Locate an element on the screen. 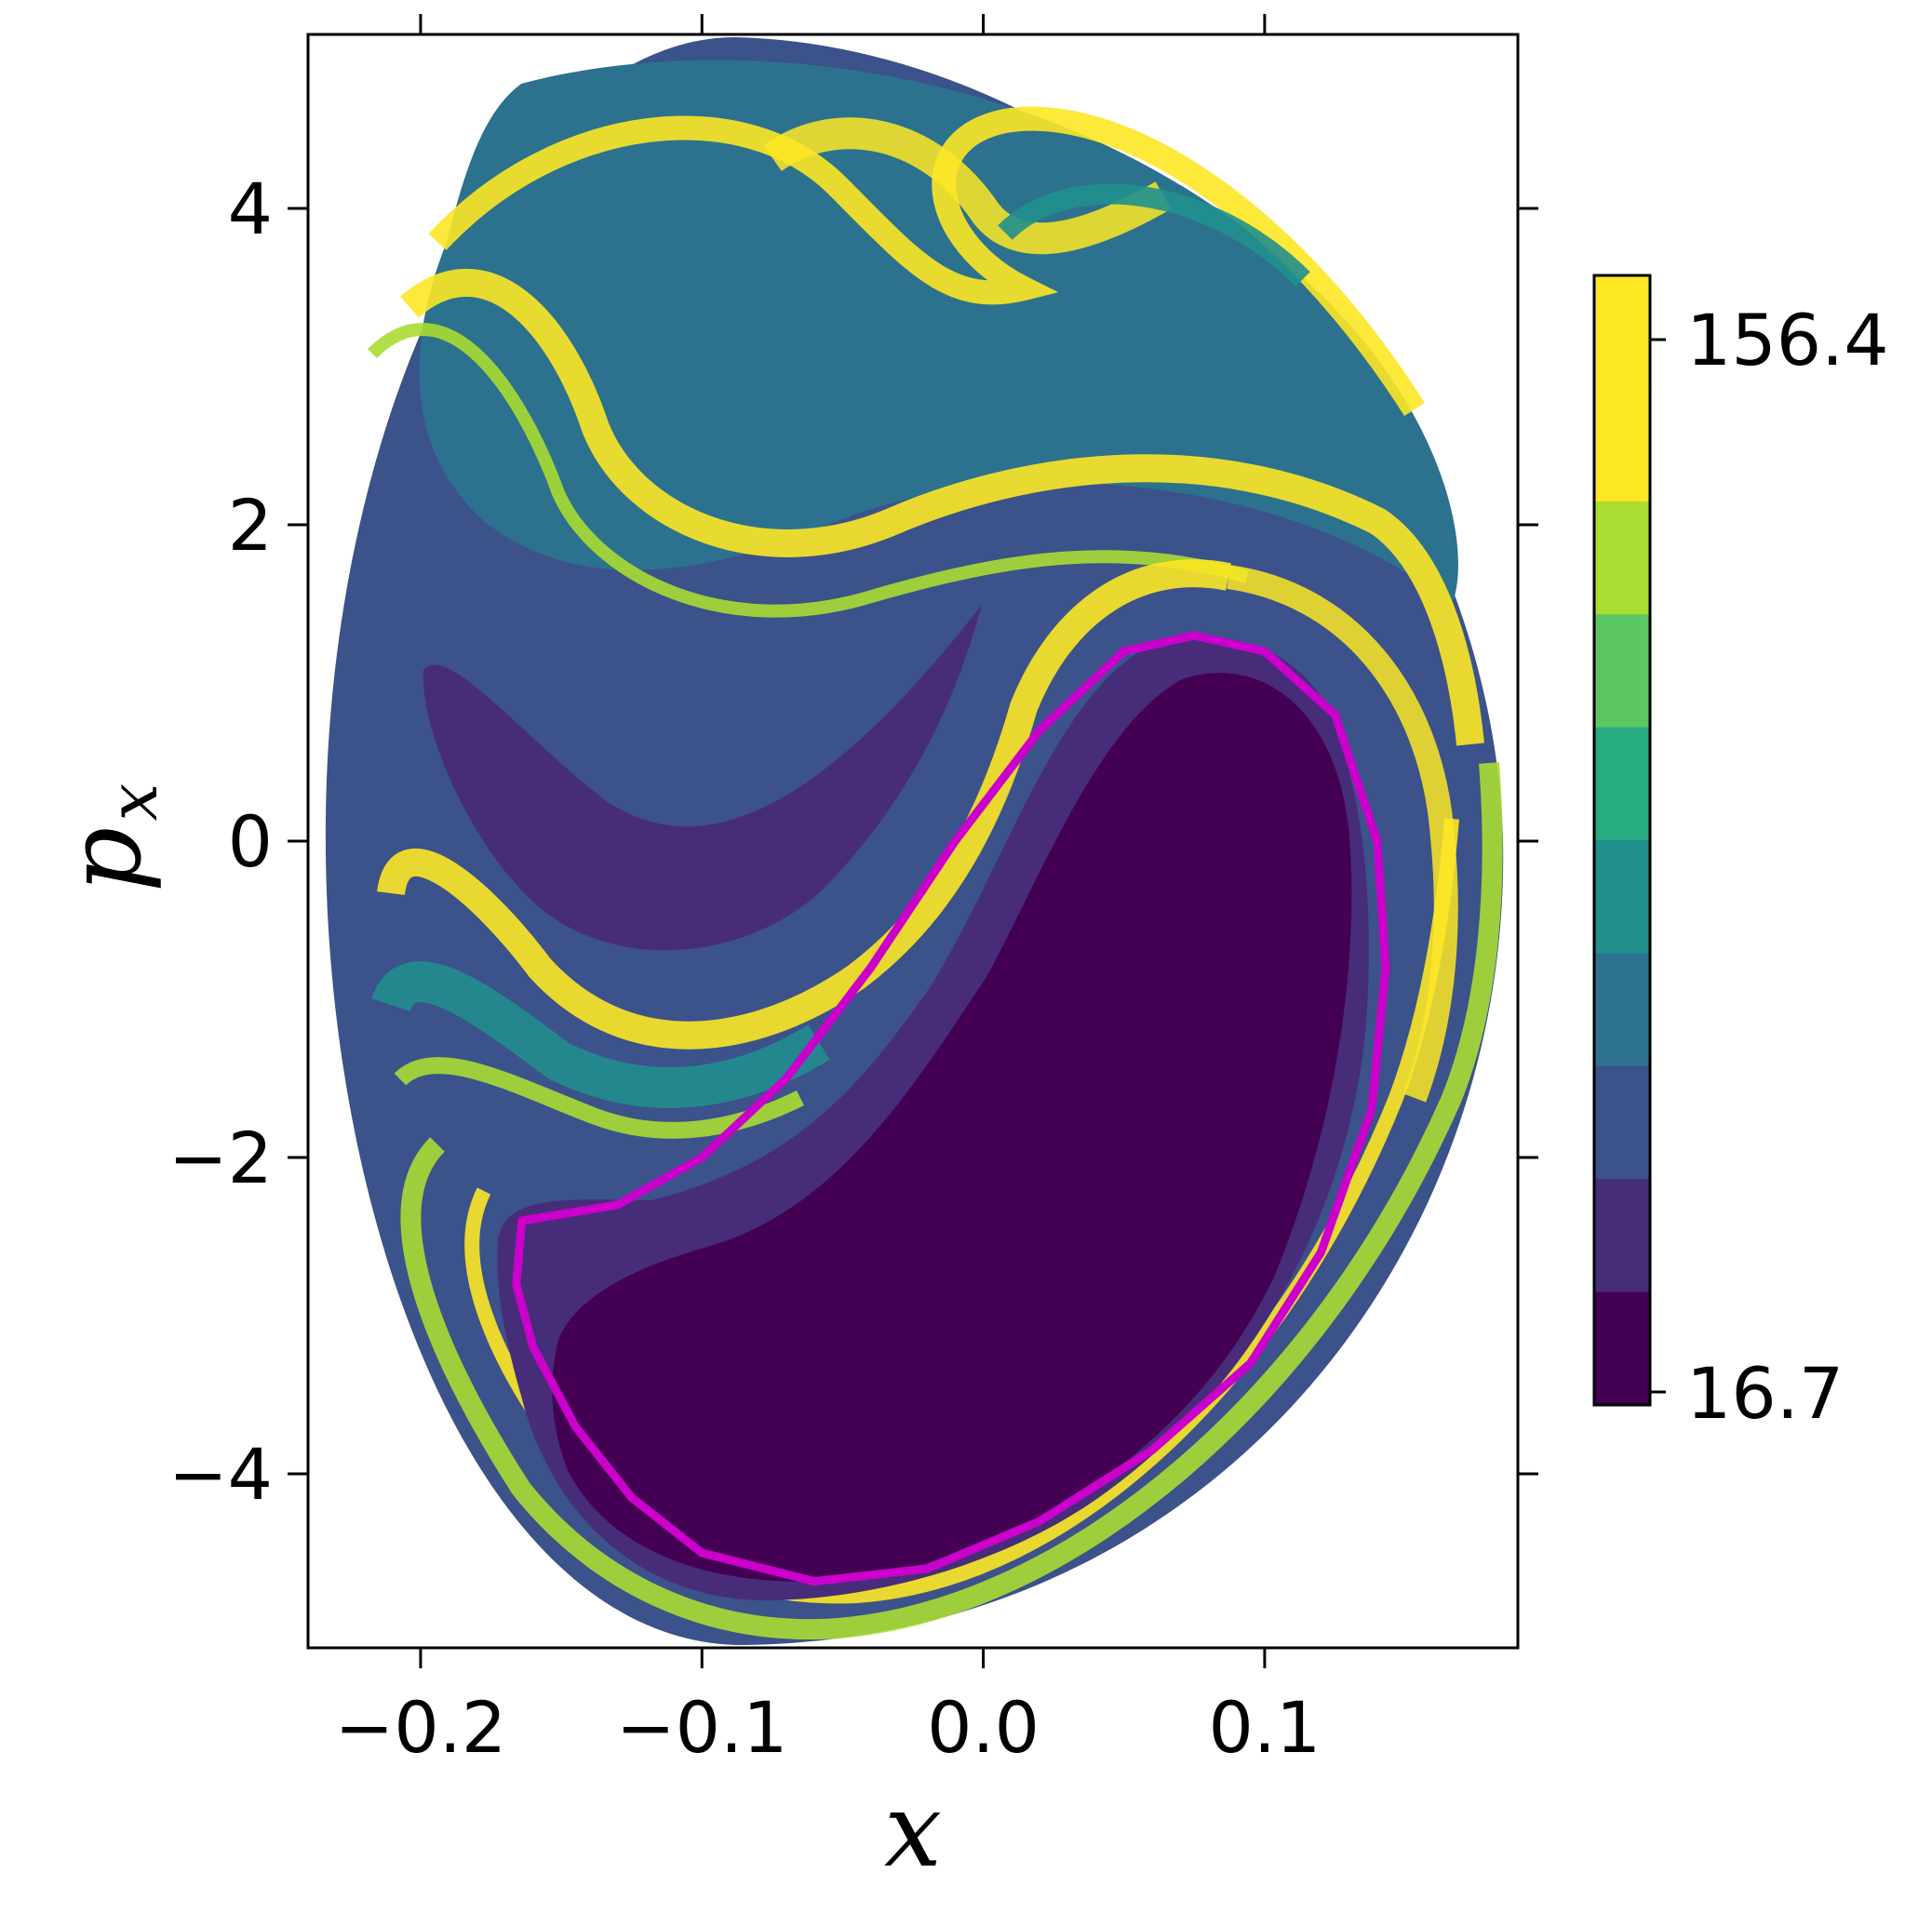 Image resolution: width=1932 pixels, height=1913 pixels. y-tick-label: 0 is located at coordinates (250, 842).